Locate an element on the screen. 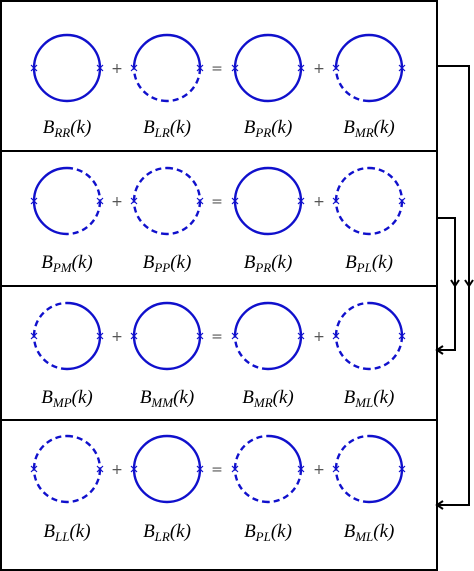 The width and height of the screenshot is (474, 571). term-subscript: ML is located at coordinates (363, 536).